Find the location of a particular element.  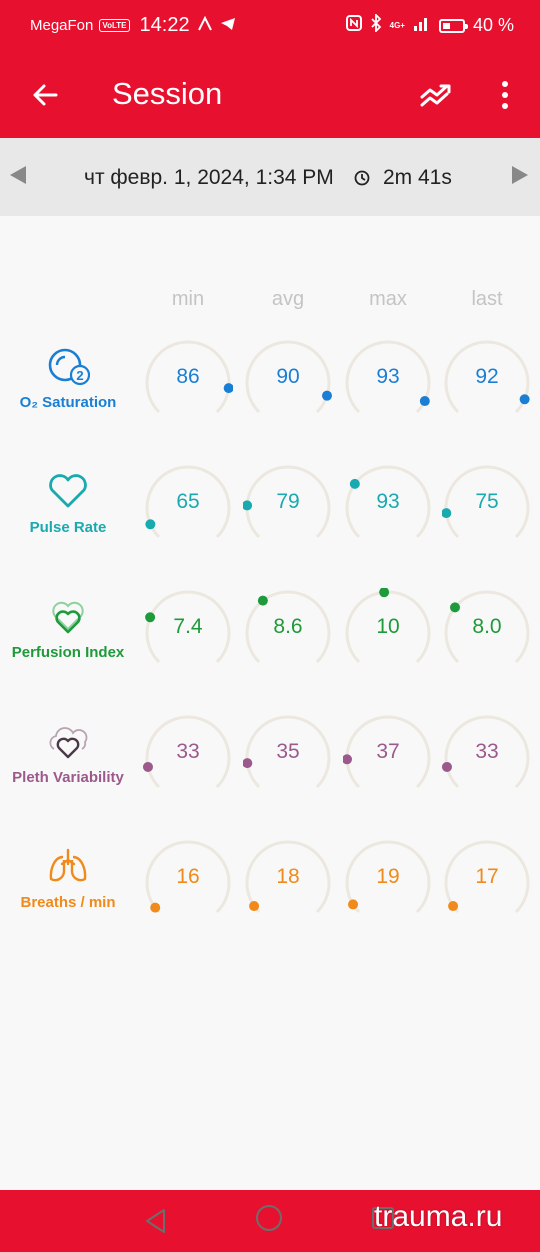

gauge-value: 65 is located at coordinates (188, 501).